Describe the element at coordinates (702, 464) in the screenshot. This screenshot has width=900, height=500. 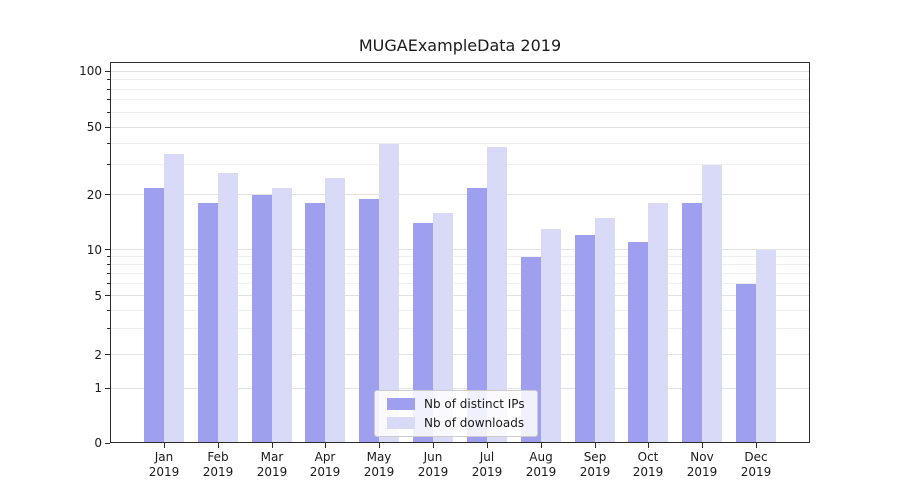
I see `x-tick-label: Nov 2019` at that location.